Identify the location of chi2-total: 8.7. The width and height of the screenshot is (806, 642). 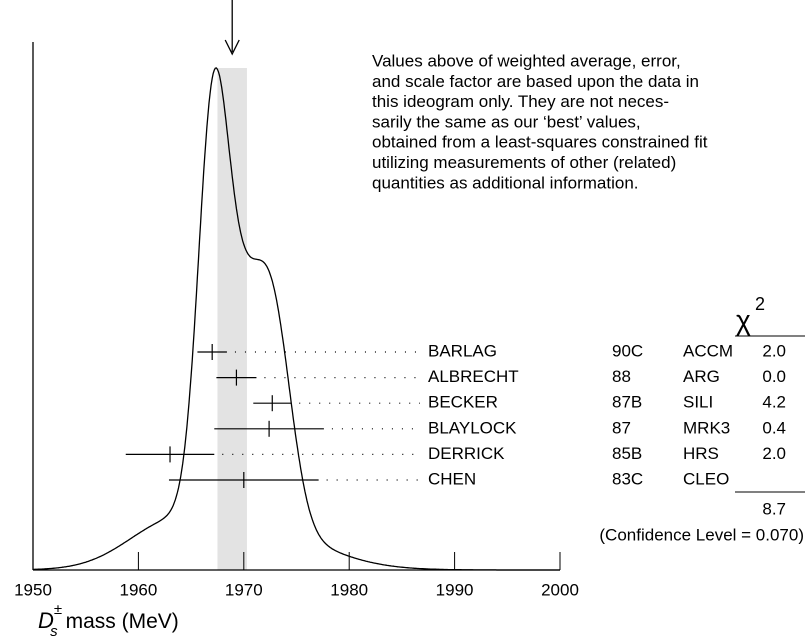
(774, 508).